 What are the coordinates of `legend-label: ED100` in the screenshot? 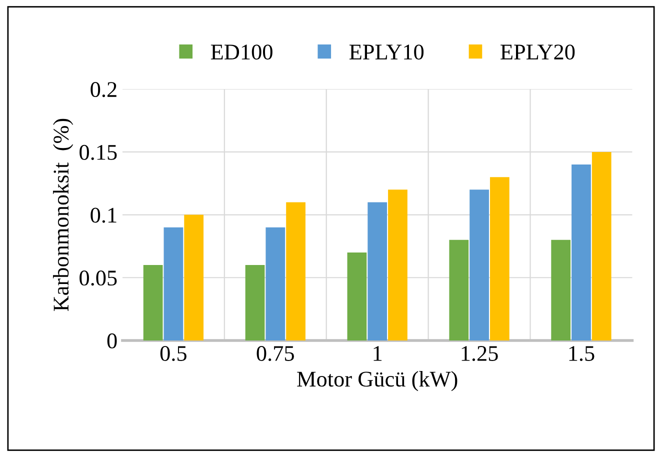 It's located at (241, 52).